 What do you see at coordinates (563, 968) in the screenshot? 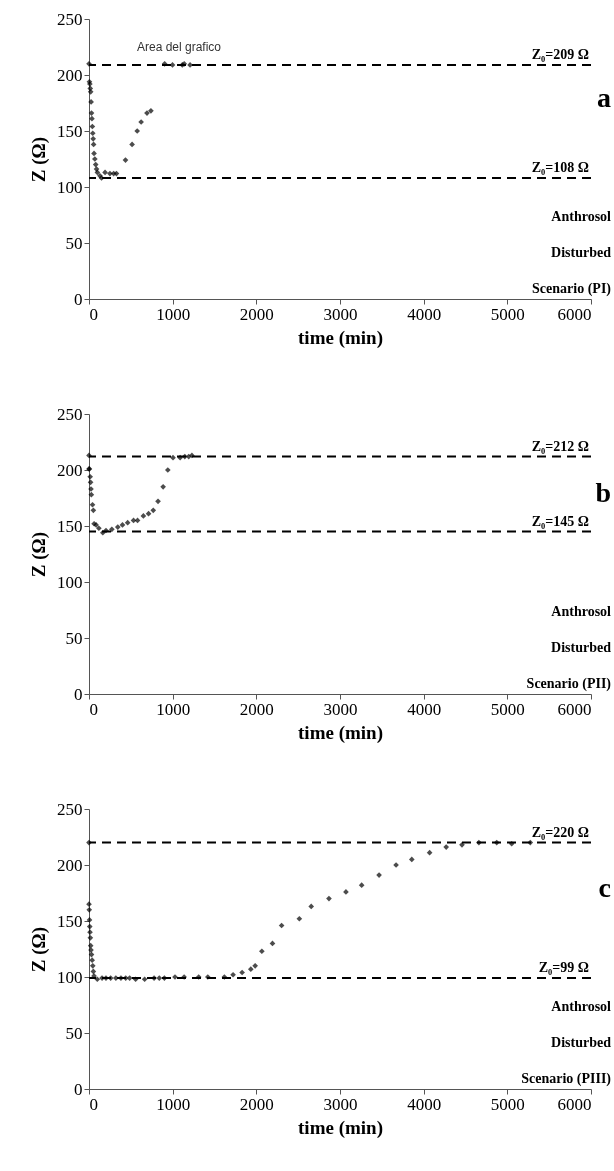
I see `ref-line-label: Z₀=99 Ω` at bounding box center [563, 968].